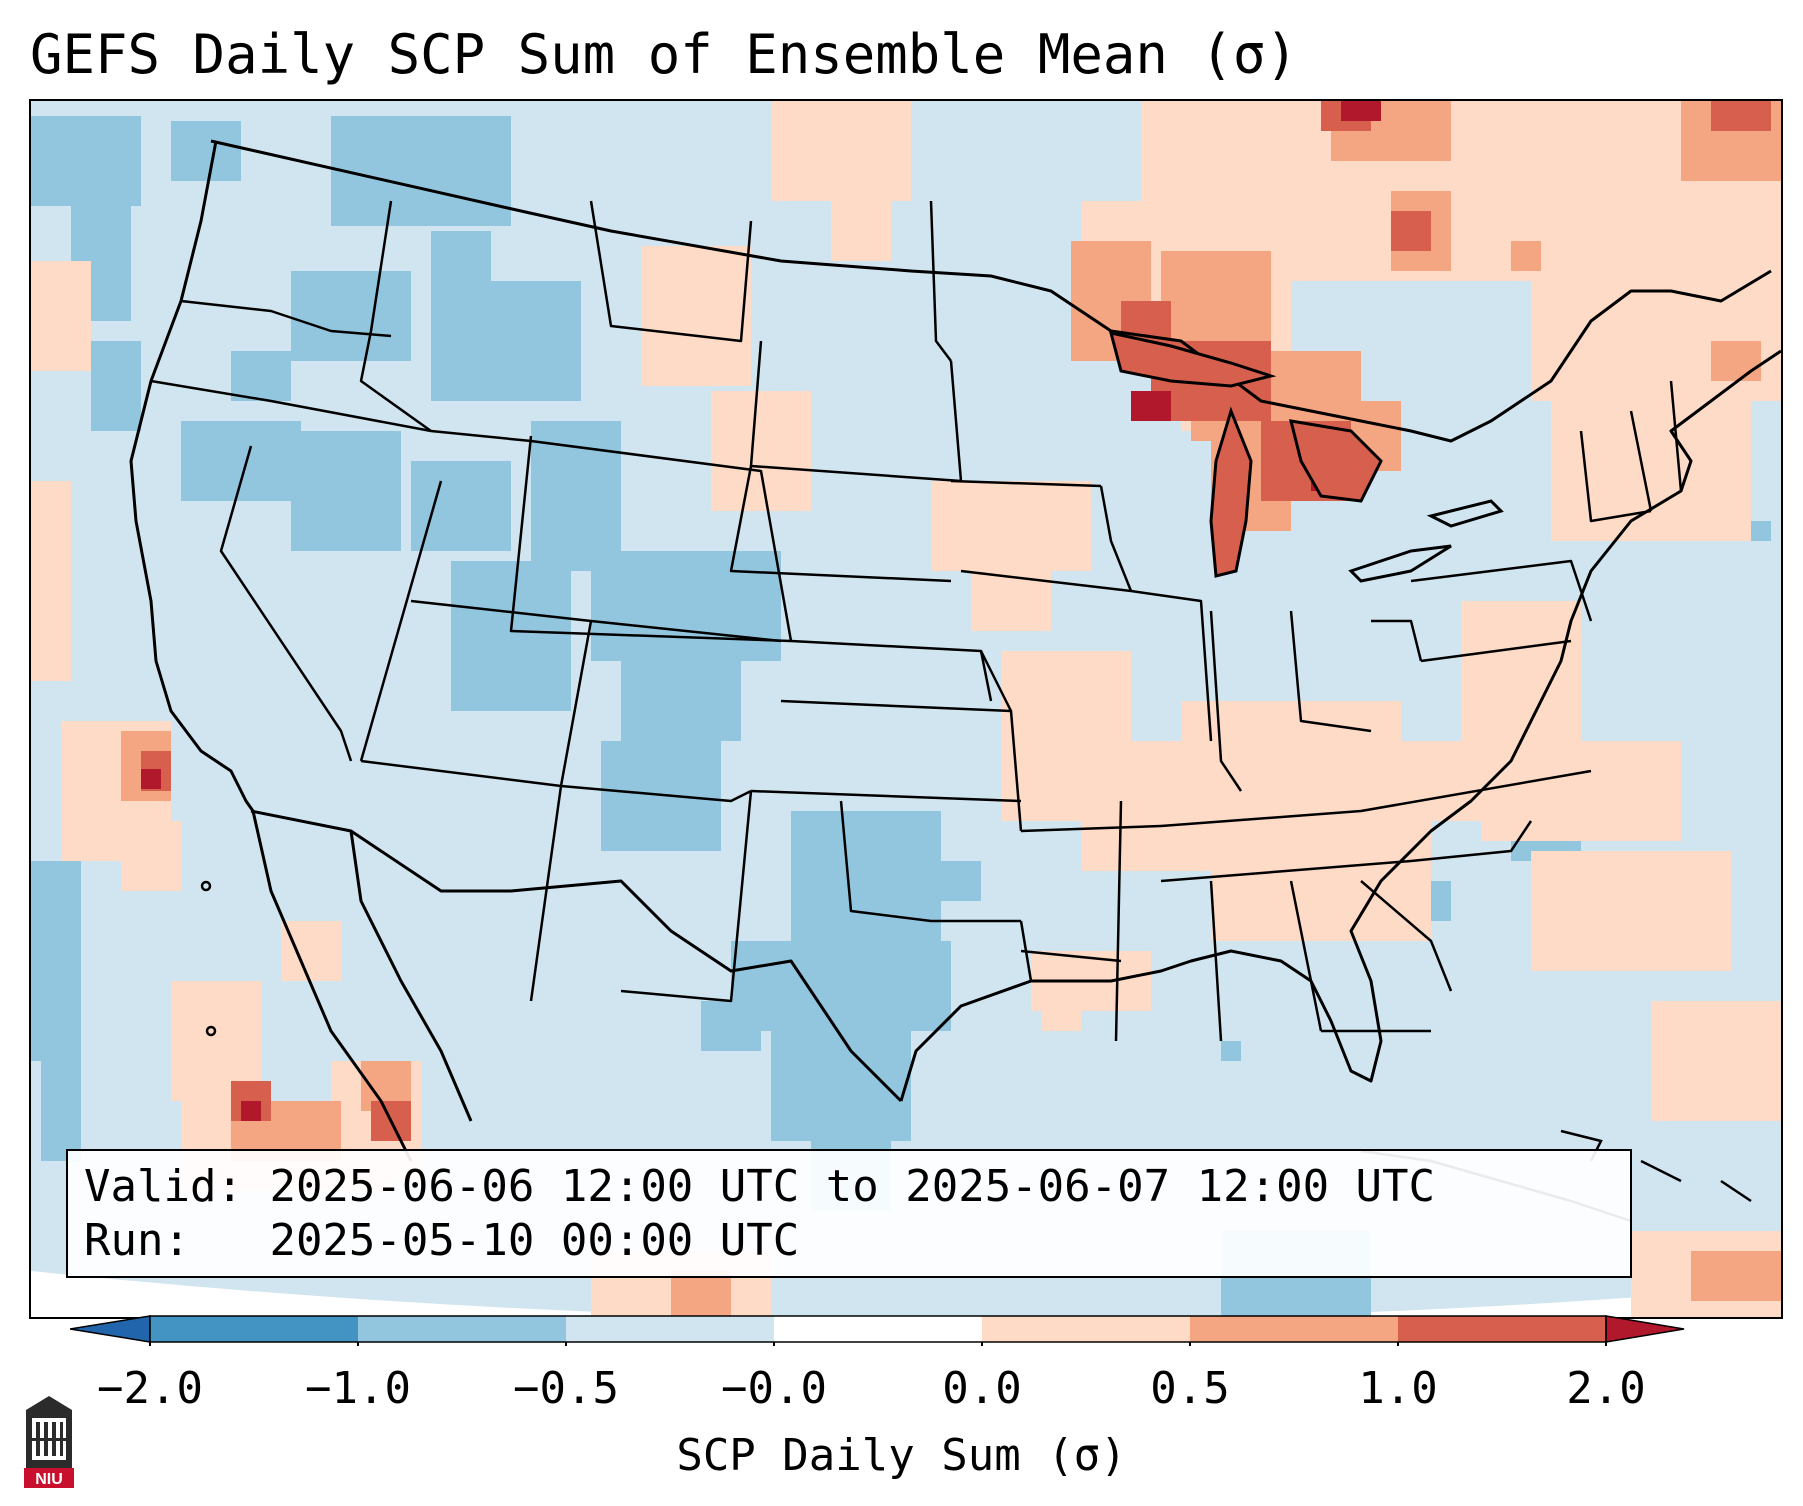 The image size is (1803, 1506). Describe the element at coordinates (982, 1388) in the screenshot. I see `colorbar-tick-label: 0.0` at that location.